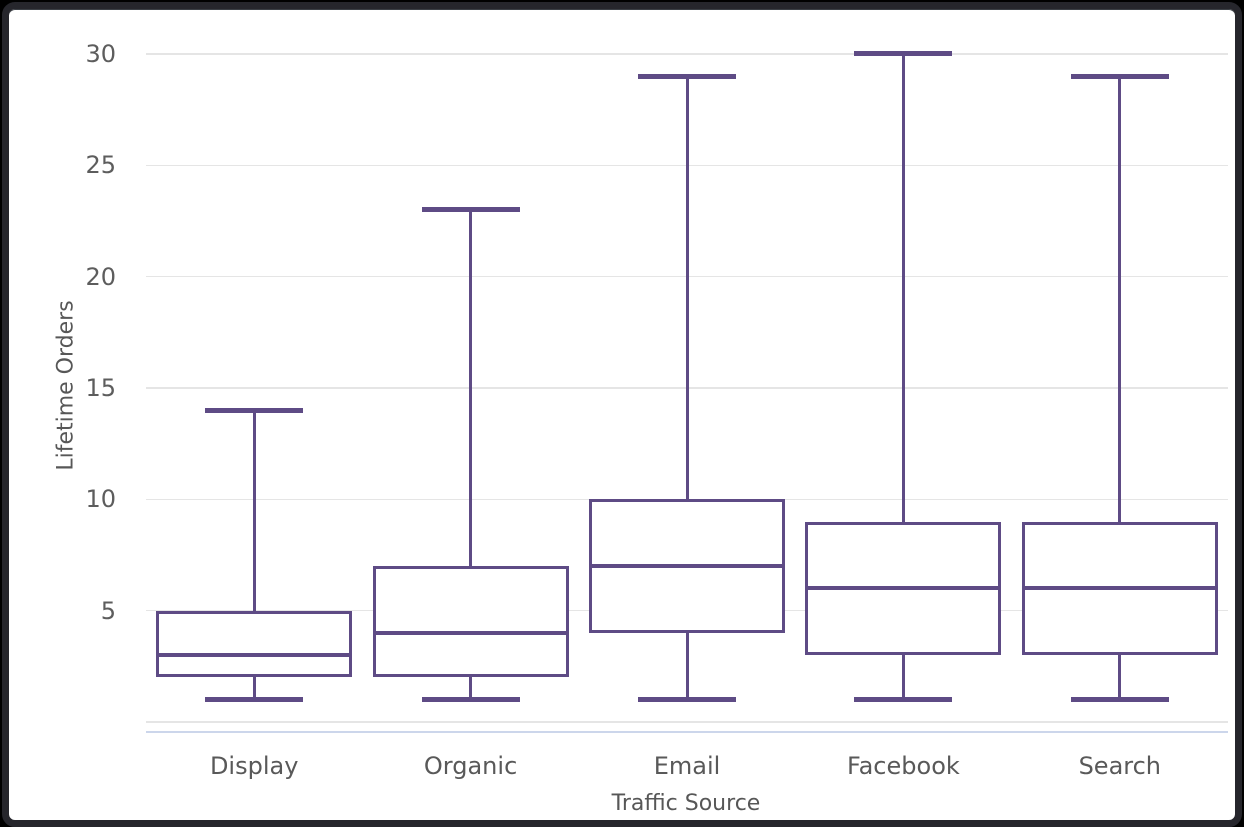 The width and height of the screenshot is (1244, 827). What do you see at coordinates (687, 732) in the screenshot?
I see `x-axis-line` at bounding box center [687, 732].